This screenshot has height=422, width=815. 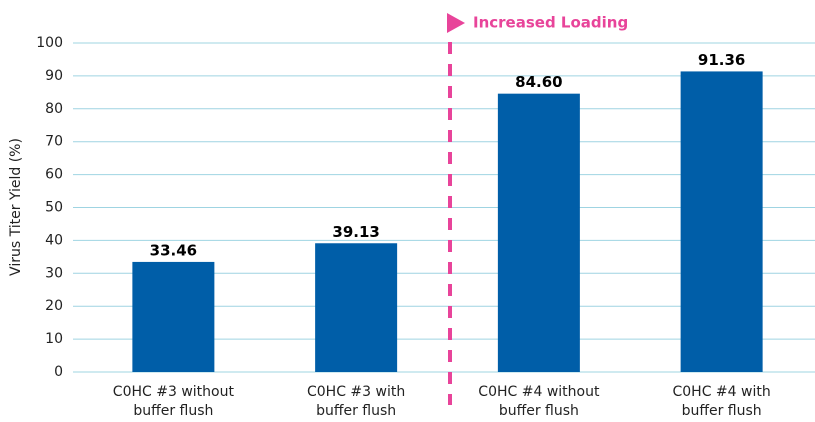 What do you see at coordinates (456, 23) in the screenshot?
I see `annotation-marker` at bounding box center [456, 23].